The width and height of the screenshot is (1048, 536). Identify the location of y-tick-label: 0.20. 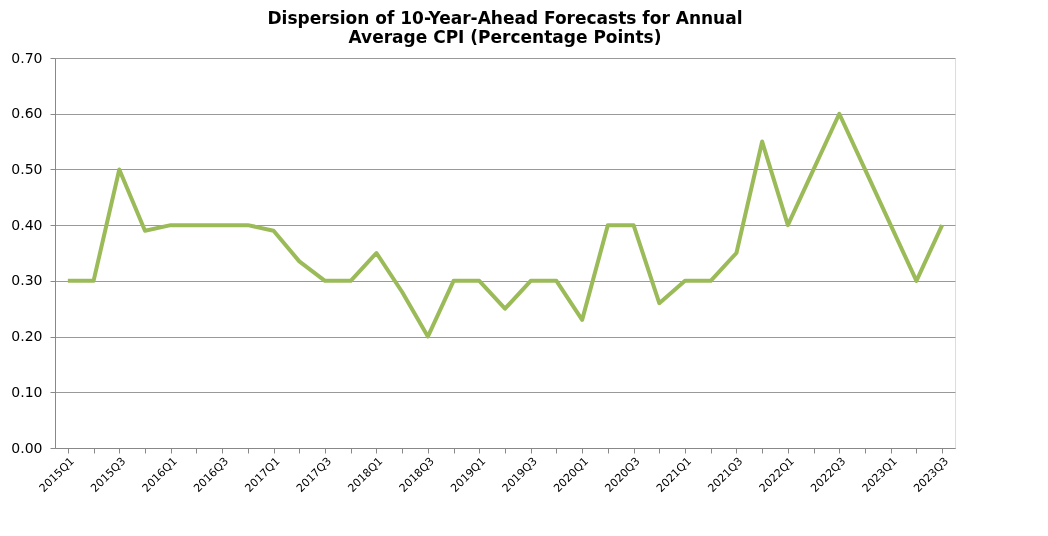
(27, 336).